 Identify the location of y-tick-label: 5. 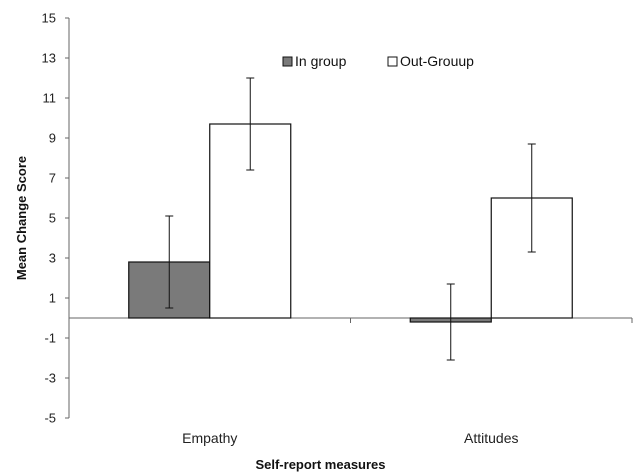
(52, 218).